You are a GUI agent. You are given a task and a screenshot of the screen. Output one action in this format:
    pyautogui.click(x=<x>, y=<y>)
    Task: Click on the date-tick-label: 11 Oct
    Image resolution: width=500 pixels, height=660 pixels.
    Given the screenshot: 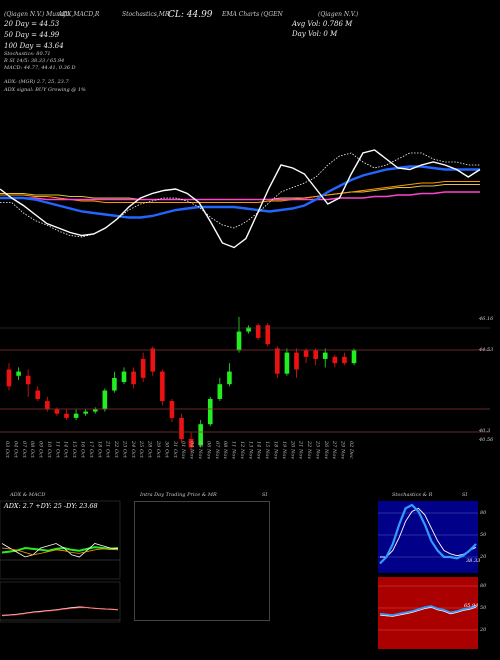 What is the action you would take?
    pyautogui.click(x=57, y=450)
    